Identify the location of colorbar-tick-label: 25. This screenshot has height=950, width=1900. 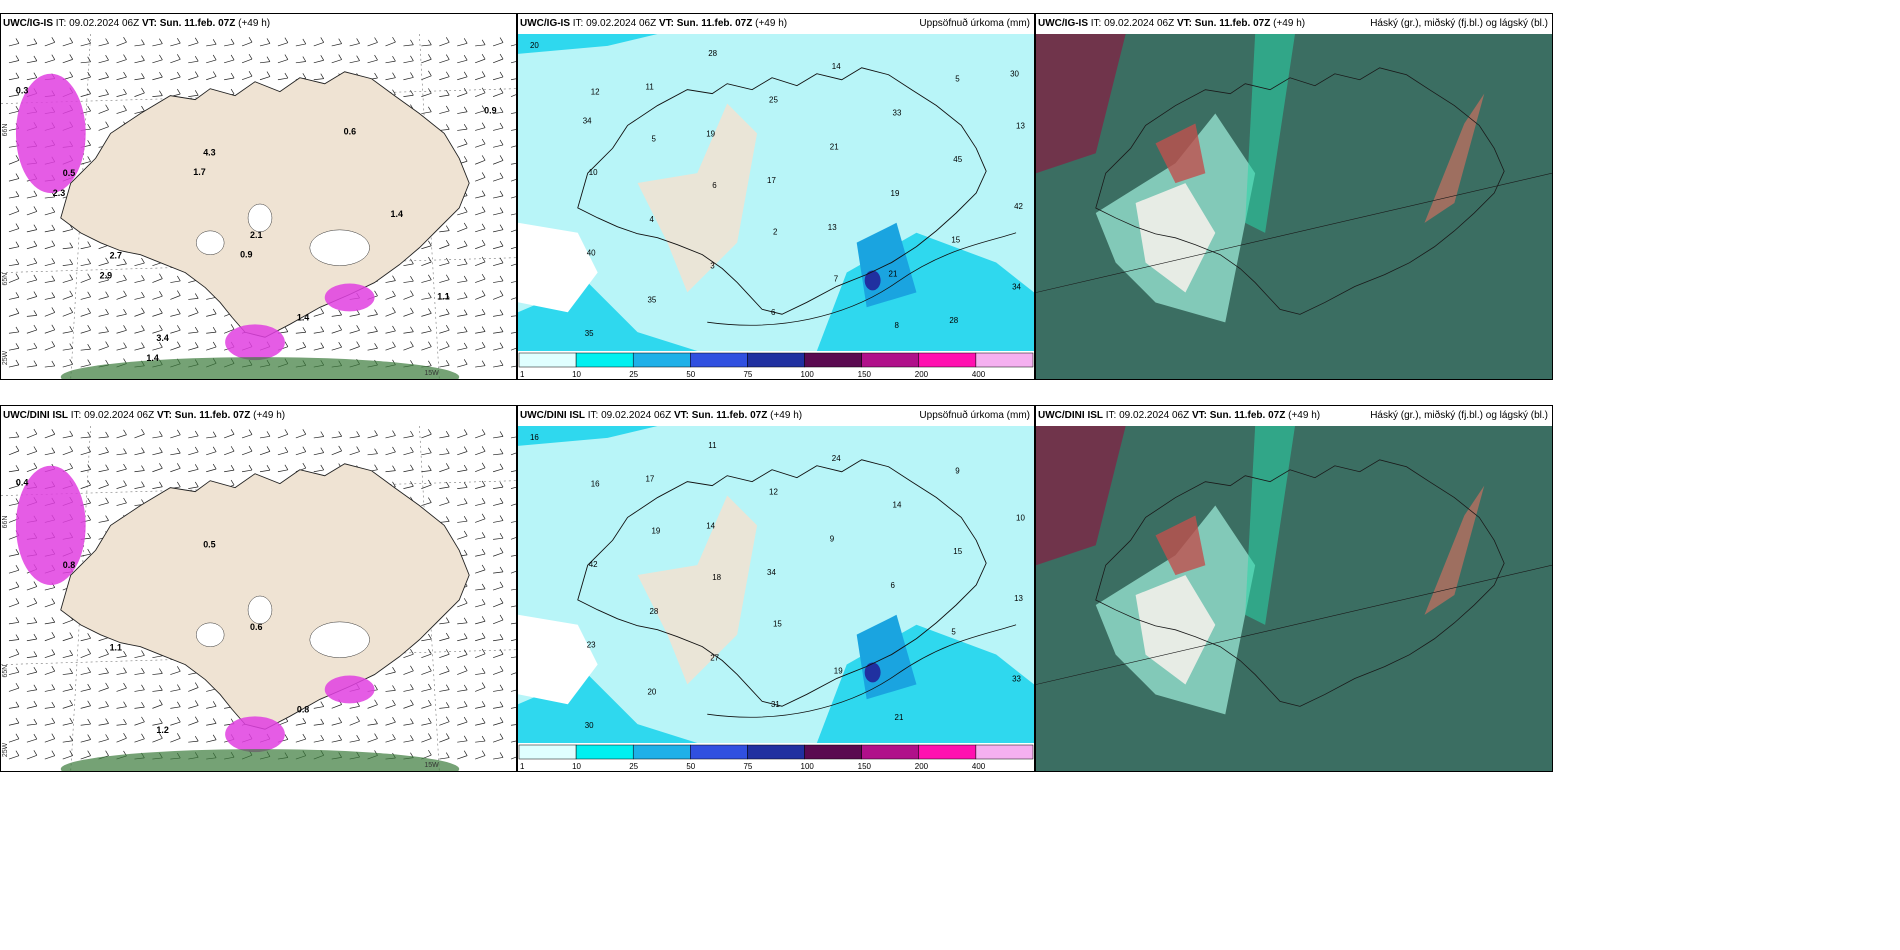
(633, 374).